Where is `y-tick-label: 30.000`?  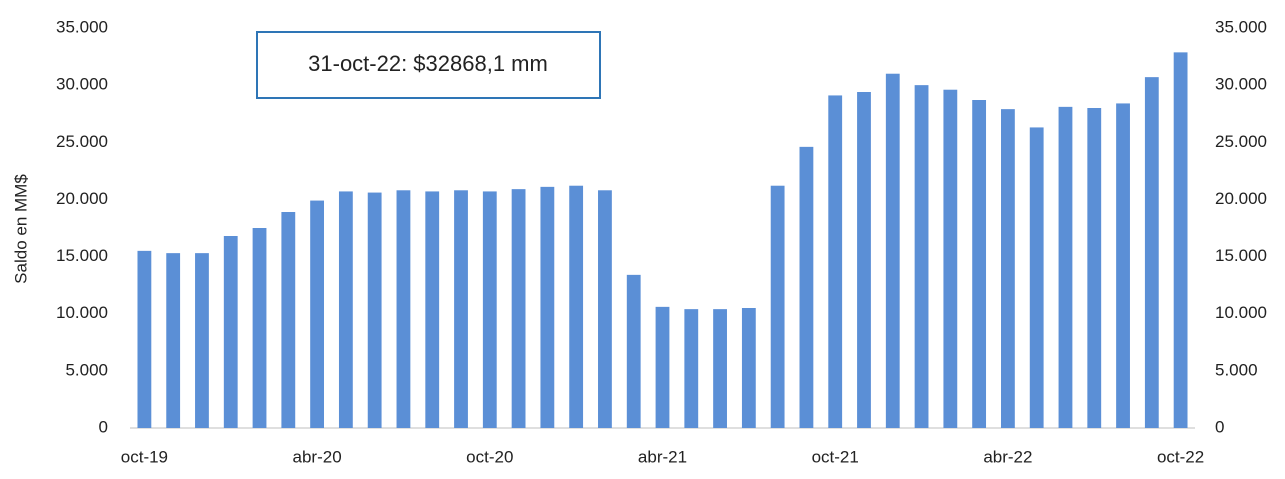
y-tick-label: 30.000 is located at coordinates (82, 84).